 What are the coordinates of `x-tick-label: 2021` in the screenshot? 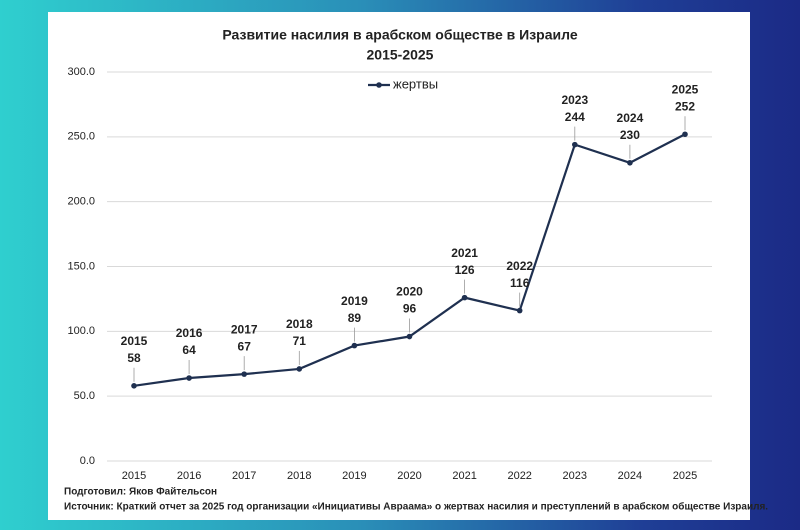 It's located at (464, 476).